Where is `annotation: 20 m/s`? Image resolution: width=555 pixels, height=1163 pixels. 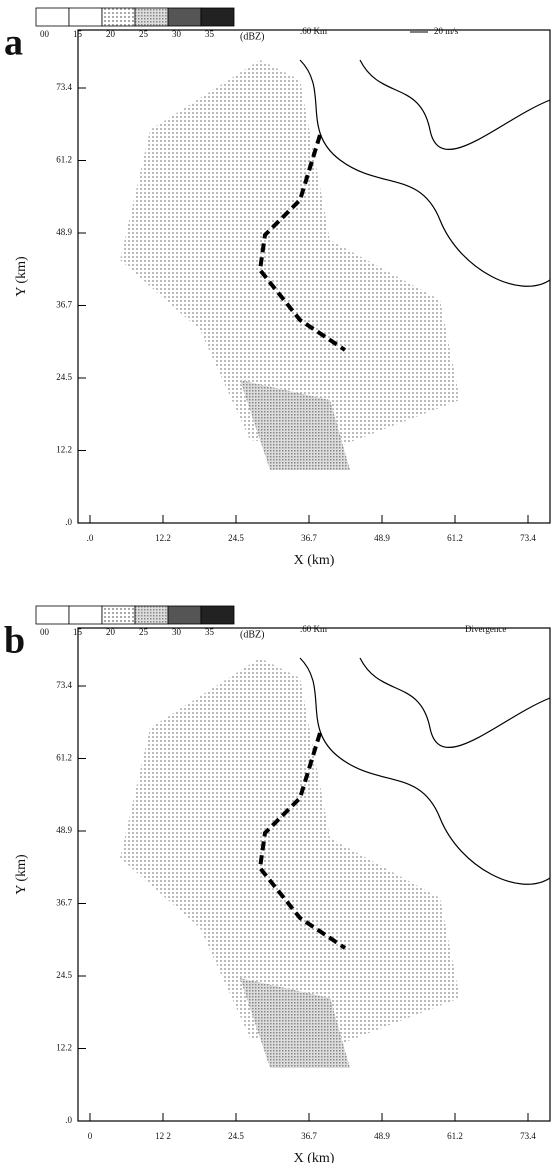
annotation: 20 m/s is located at coordinates (446, 31).